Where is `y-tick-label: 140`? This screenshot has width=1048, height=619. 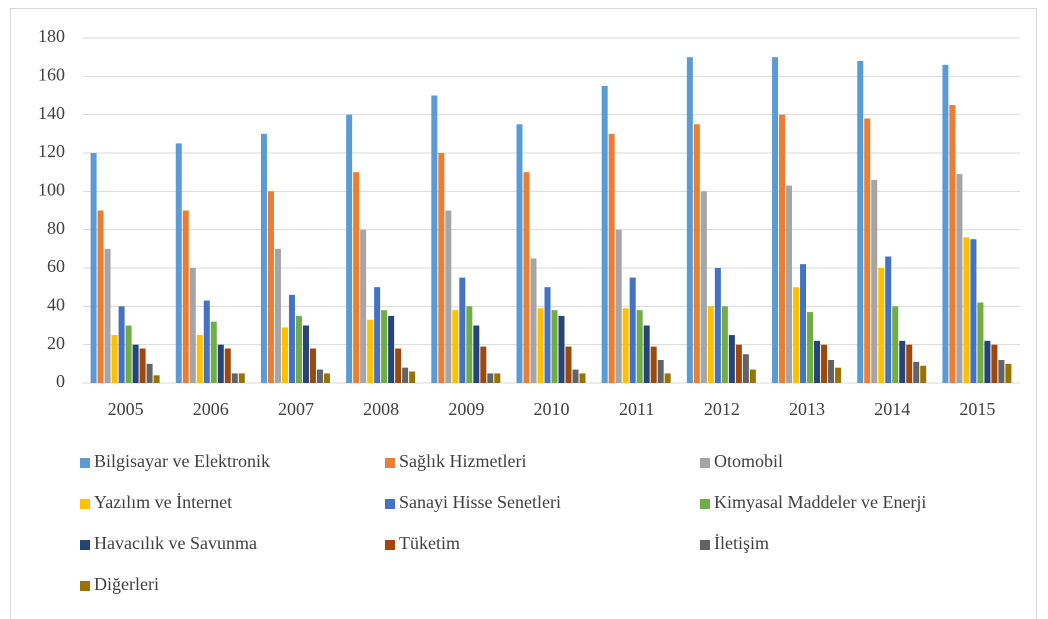 y-tick-label: 140 is located at coordinates (51, 113).